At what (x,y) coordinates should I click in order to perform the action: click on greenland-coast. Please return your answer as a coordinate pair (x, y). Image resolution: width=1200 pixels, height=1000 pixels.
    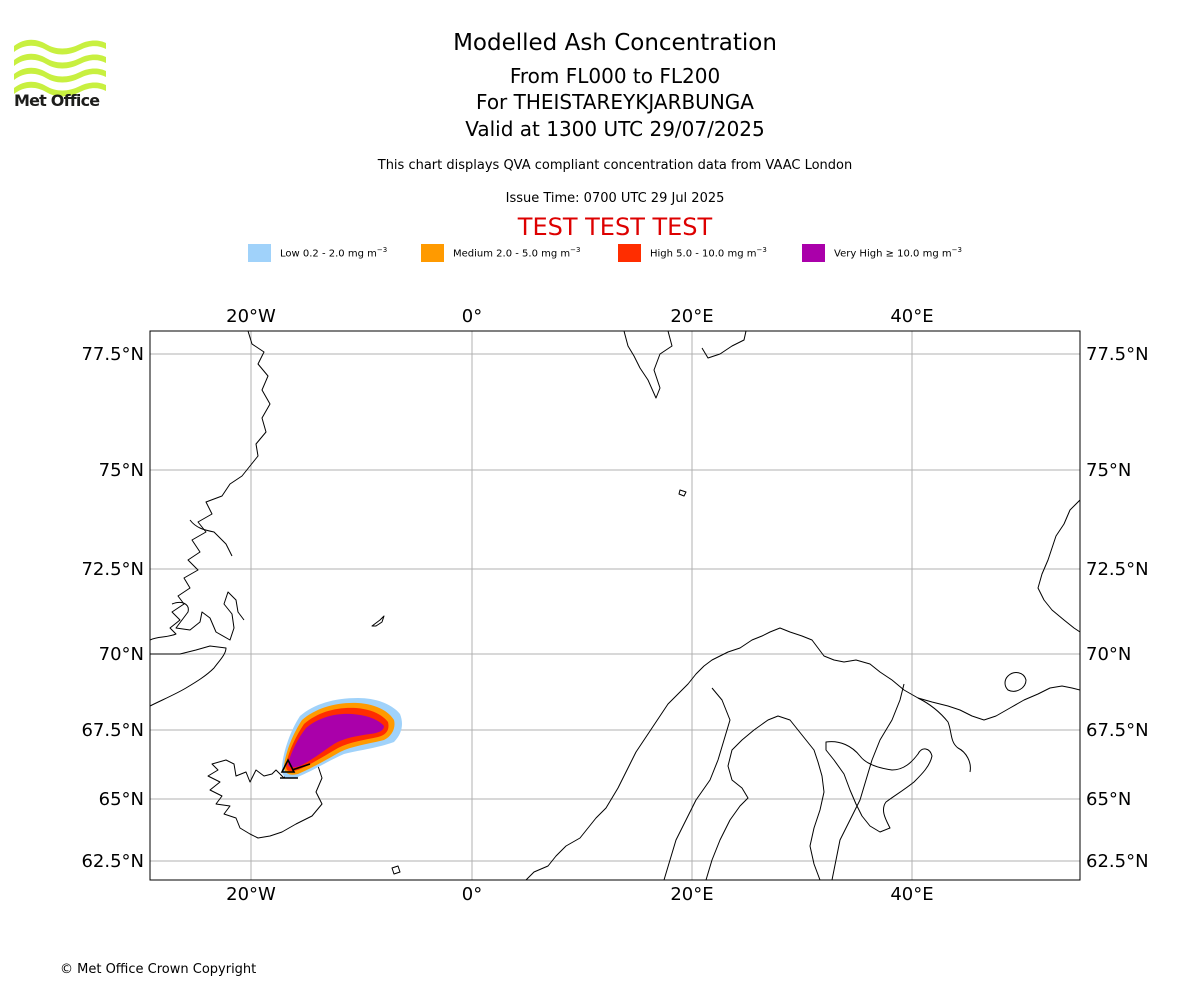
    Looking at the image, I should click on (210, 486).